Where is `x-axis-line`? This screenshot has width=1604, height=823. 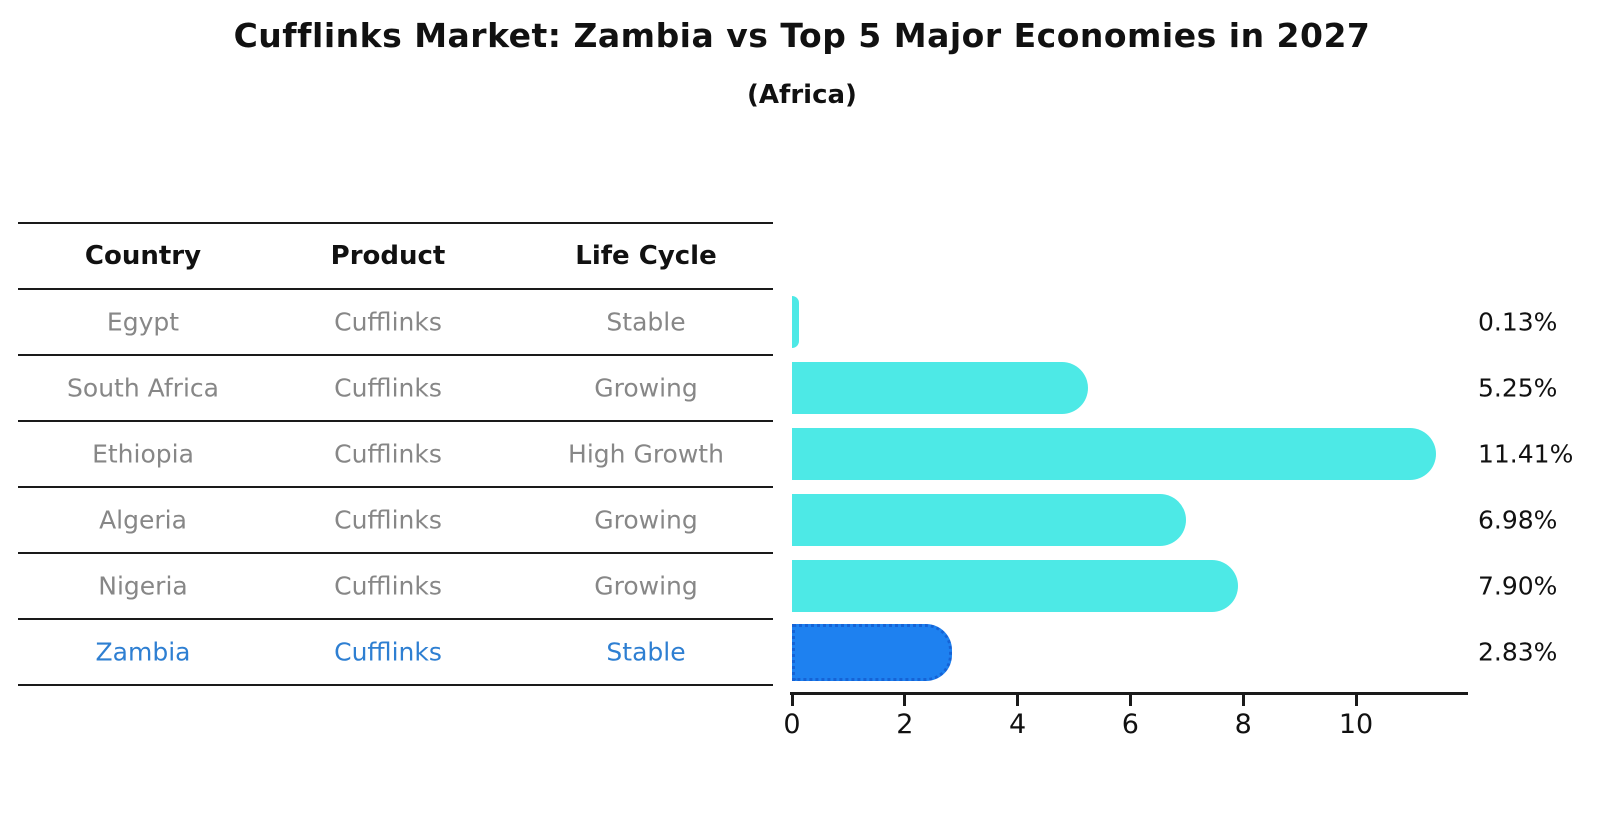
x-axis-line is located at coordinates (1129, 693).